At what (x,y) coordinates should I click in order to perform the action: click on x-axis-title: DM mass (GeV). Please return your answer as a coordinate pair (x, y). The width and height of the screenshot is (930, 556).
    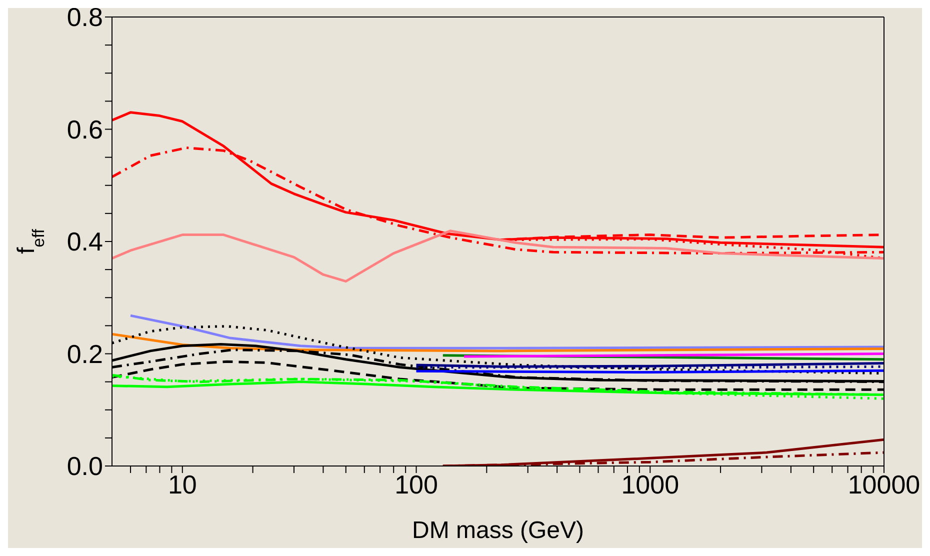
    Looking at the image, I should click on (498, 530).